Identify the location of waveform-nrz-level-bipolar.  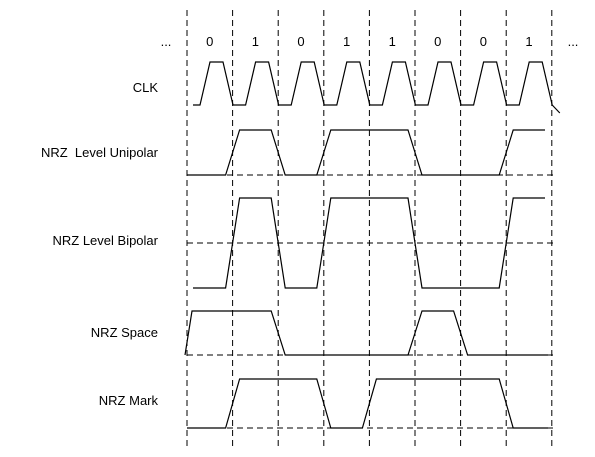
(369, 243).